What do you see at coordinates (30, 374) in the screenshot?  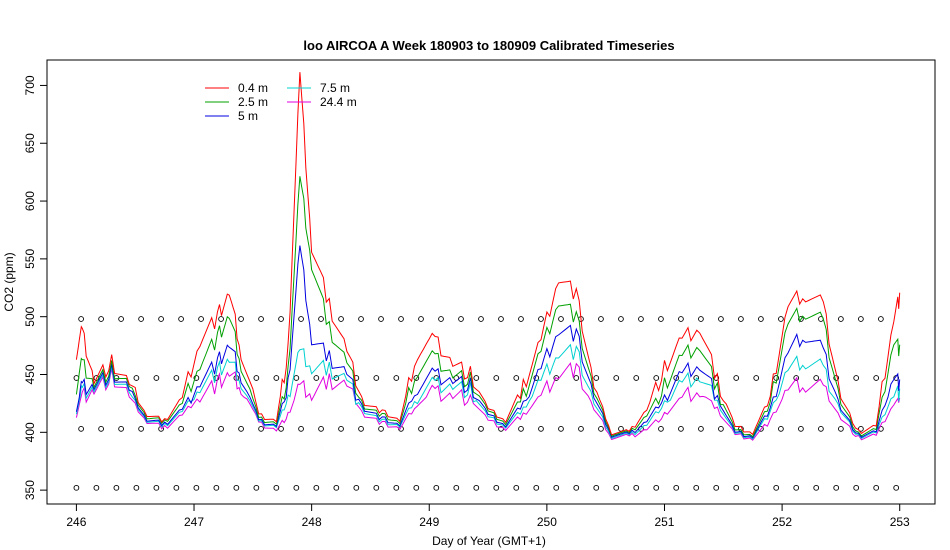 I see `y-tick-label: 450` at bounding box center [30, 374].